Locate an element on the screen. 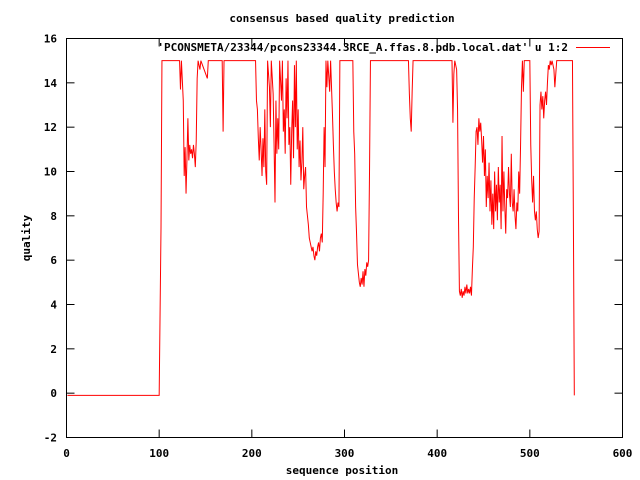 The height and width of the screenshot is (480, 640). y-tick-label-6: 6 is located at coordinates (53, 260).